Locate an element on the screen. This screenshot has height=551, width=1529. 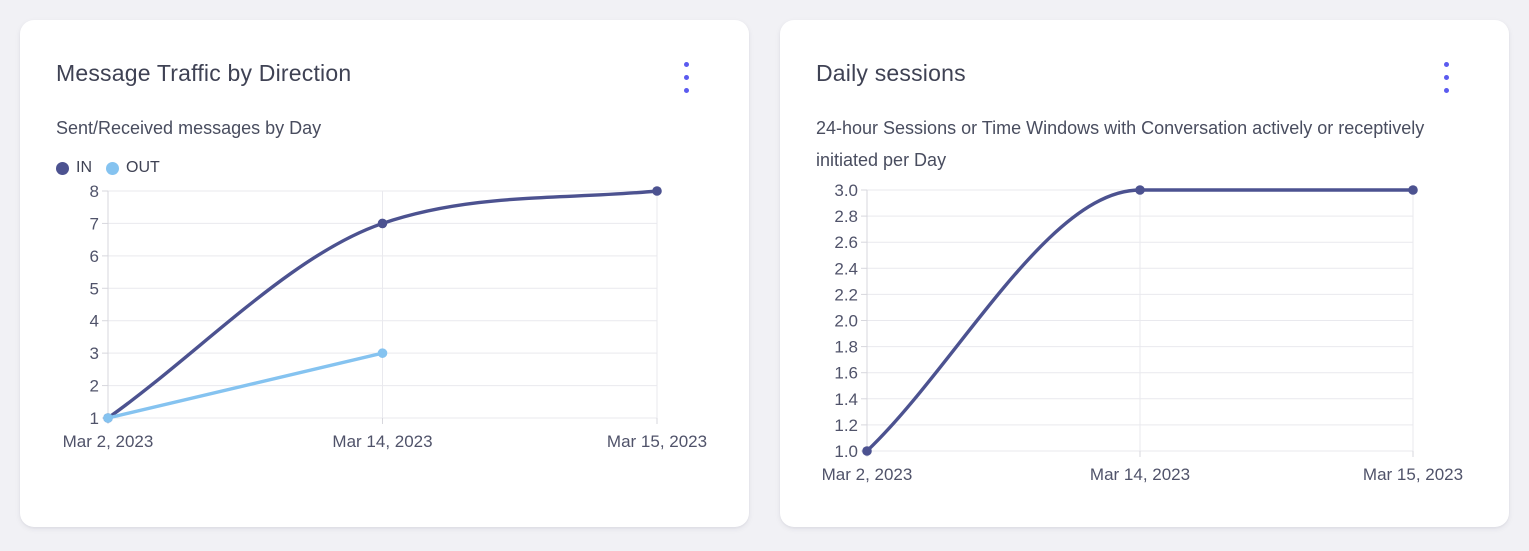
svg-text: 7 is located at coordinates (94, 223).